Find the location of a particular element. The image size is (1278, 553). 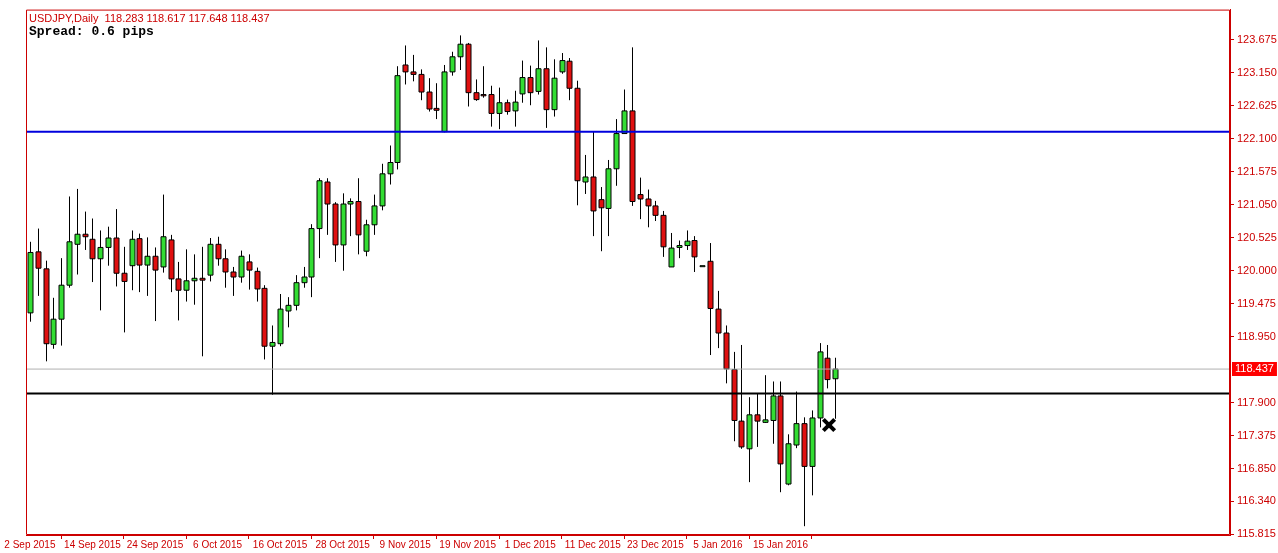

y-tick-label: 123.675 is located at coordinates (1257, 38).